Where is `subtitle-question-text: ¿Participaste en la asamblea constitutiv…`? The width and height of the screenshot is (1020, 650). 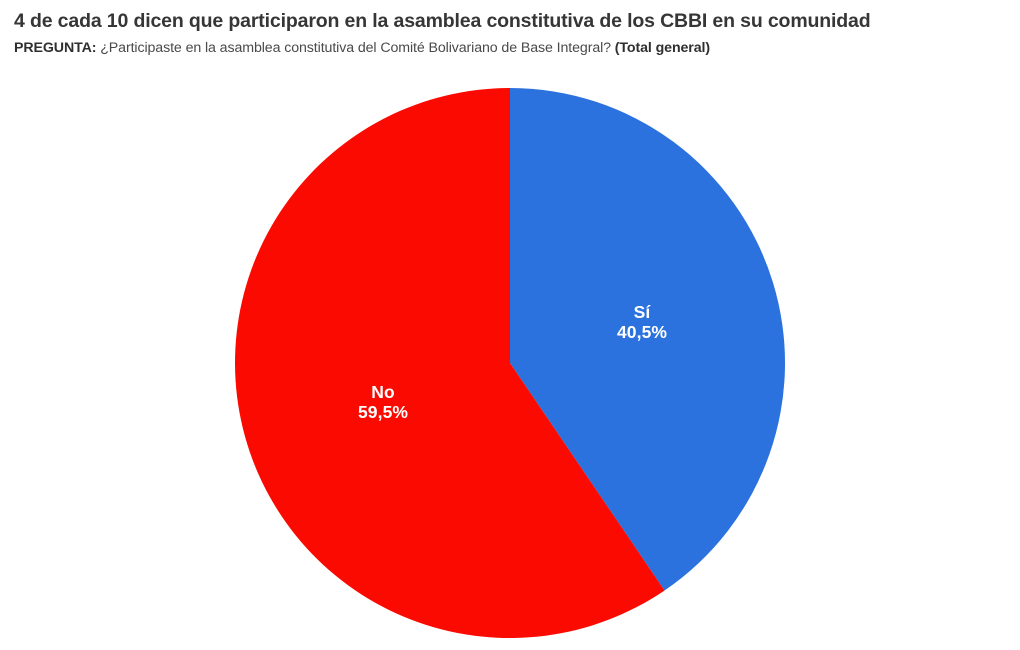 subtitle-question-text: ¿Participaste en la asamblea constitutiv… is located at coordinates (355, 48).